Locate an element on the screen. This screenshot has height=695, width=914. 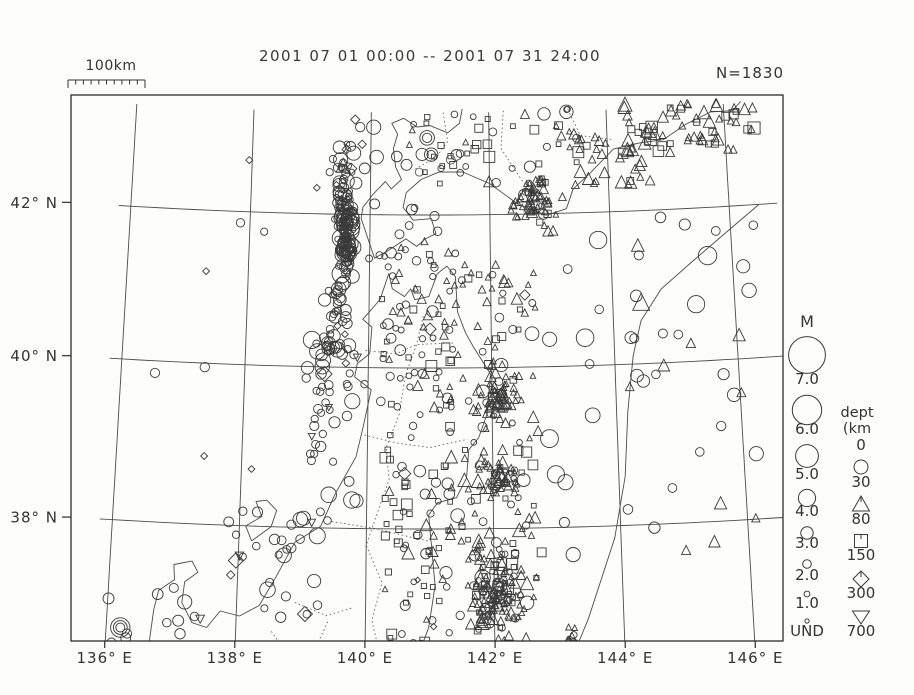
magnitude-legend-label: 5.0 is located at coordinates (807, 474).